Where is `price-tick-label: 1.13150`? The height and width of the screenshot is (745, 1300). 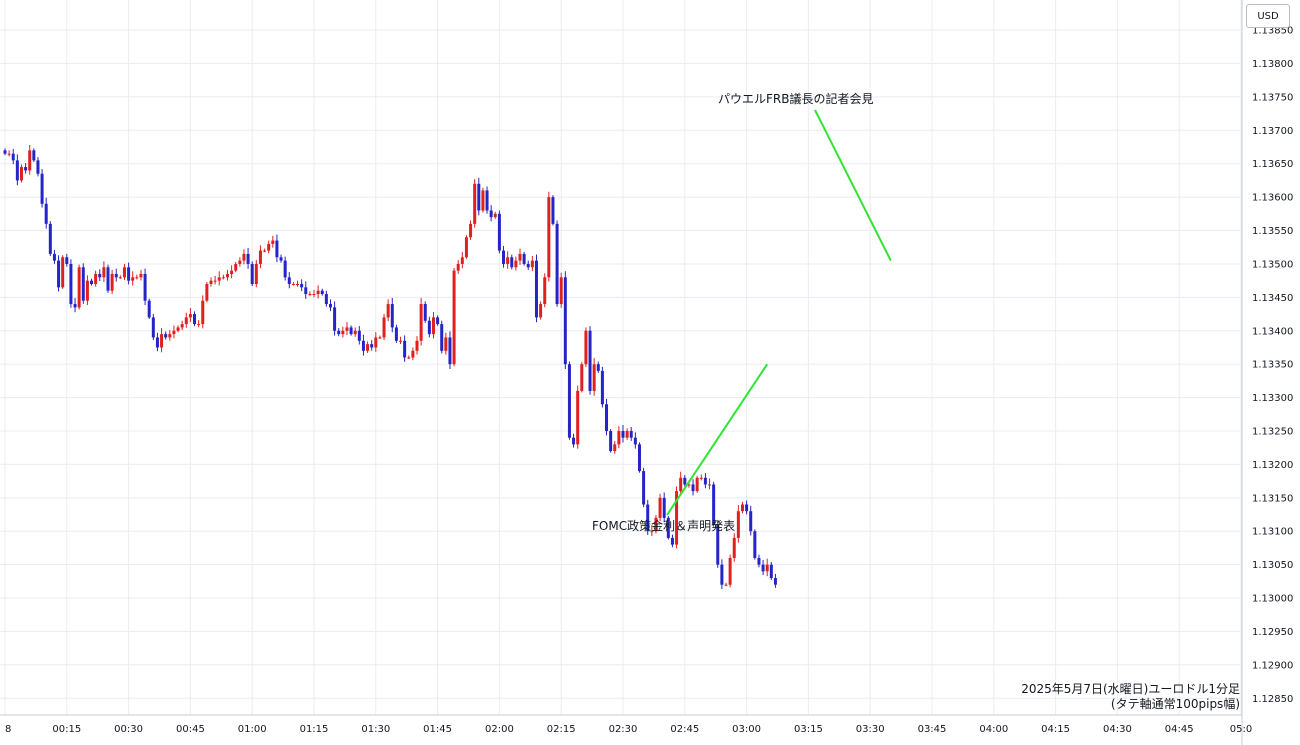
price-tick-label: 1.13150 is located at coordinates (1272, 498).